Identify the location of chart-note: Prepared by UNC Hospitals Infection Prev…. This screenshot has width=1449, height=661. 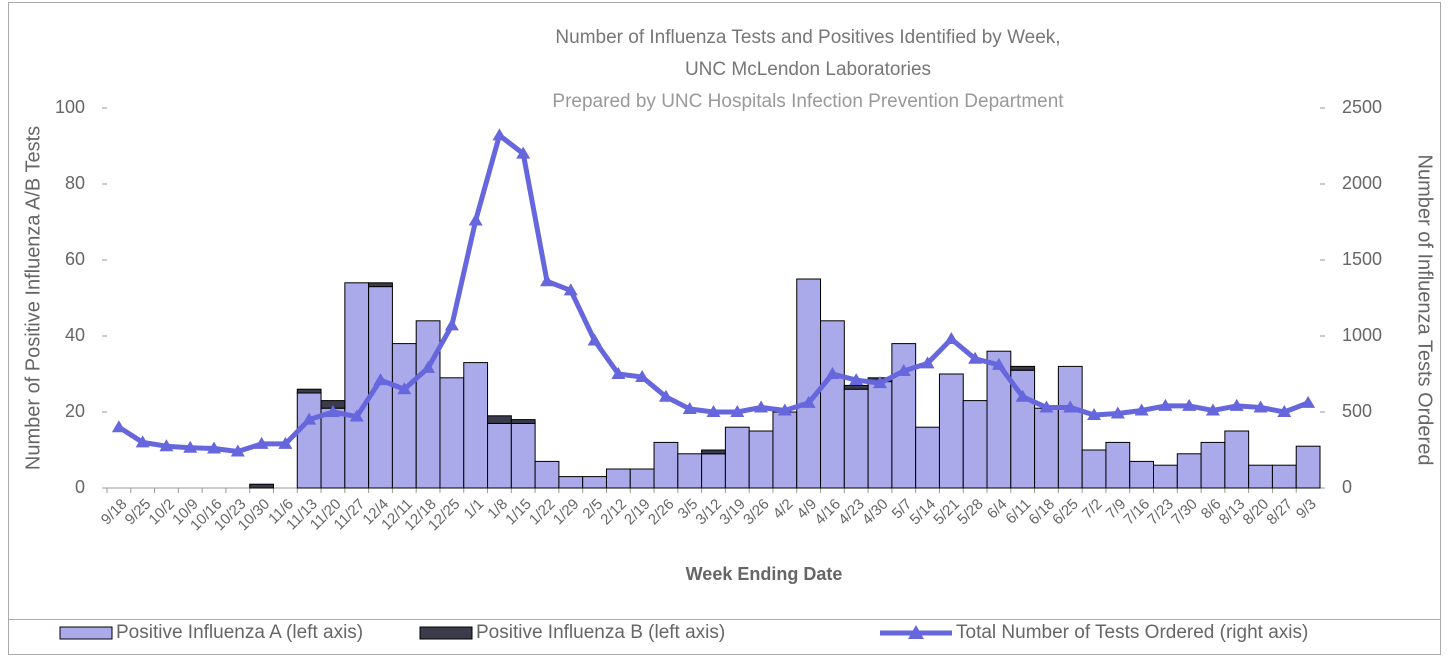
(808, 101).